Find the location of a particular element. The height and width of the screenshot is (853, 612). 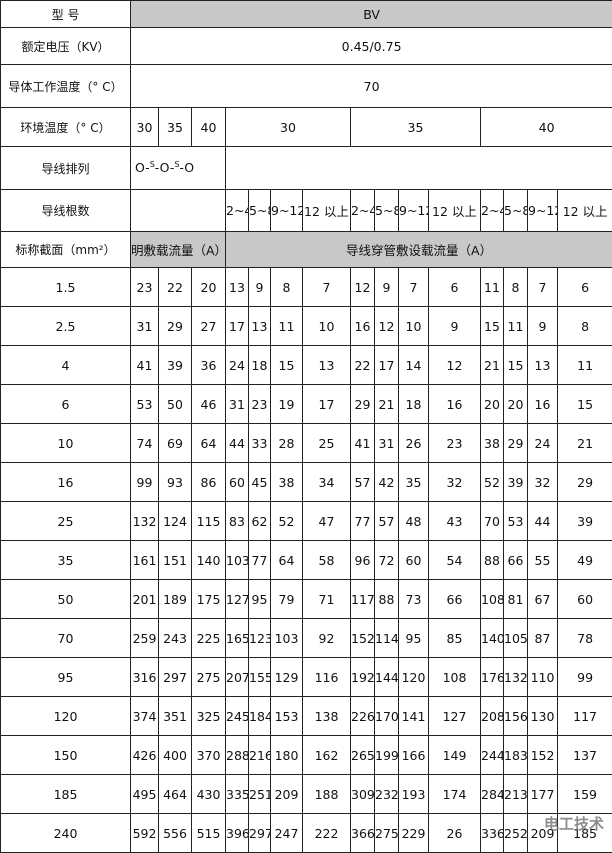

ampacity: 12 is located at coordinates (363, 287).